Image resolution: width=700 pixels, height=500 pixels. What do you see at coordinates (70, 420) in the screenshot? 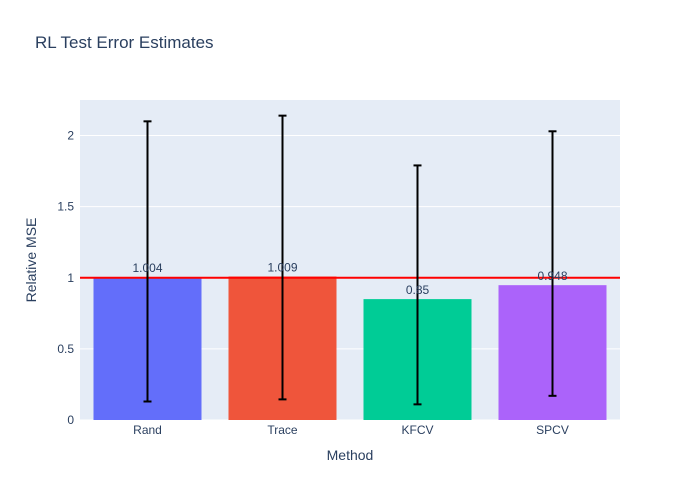
I see `y-tick-label: 0` at bounding box center [70, 420].